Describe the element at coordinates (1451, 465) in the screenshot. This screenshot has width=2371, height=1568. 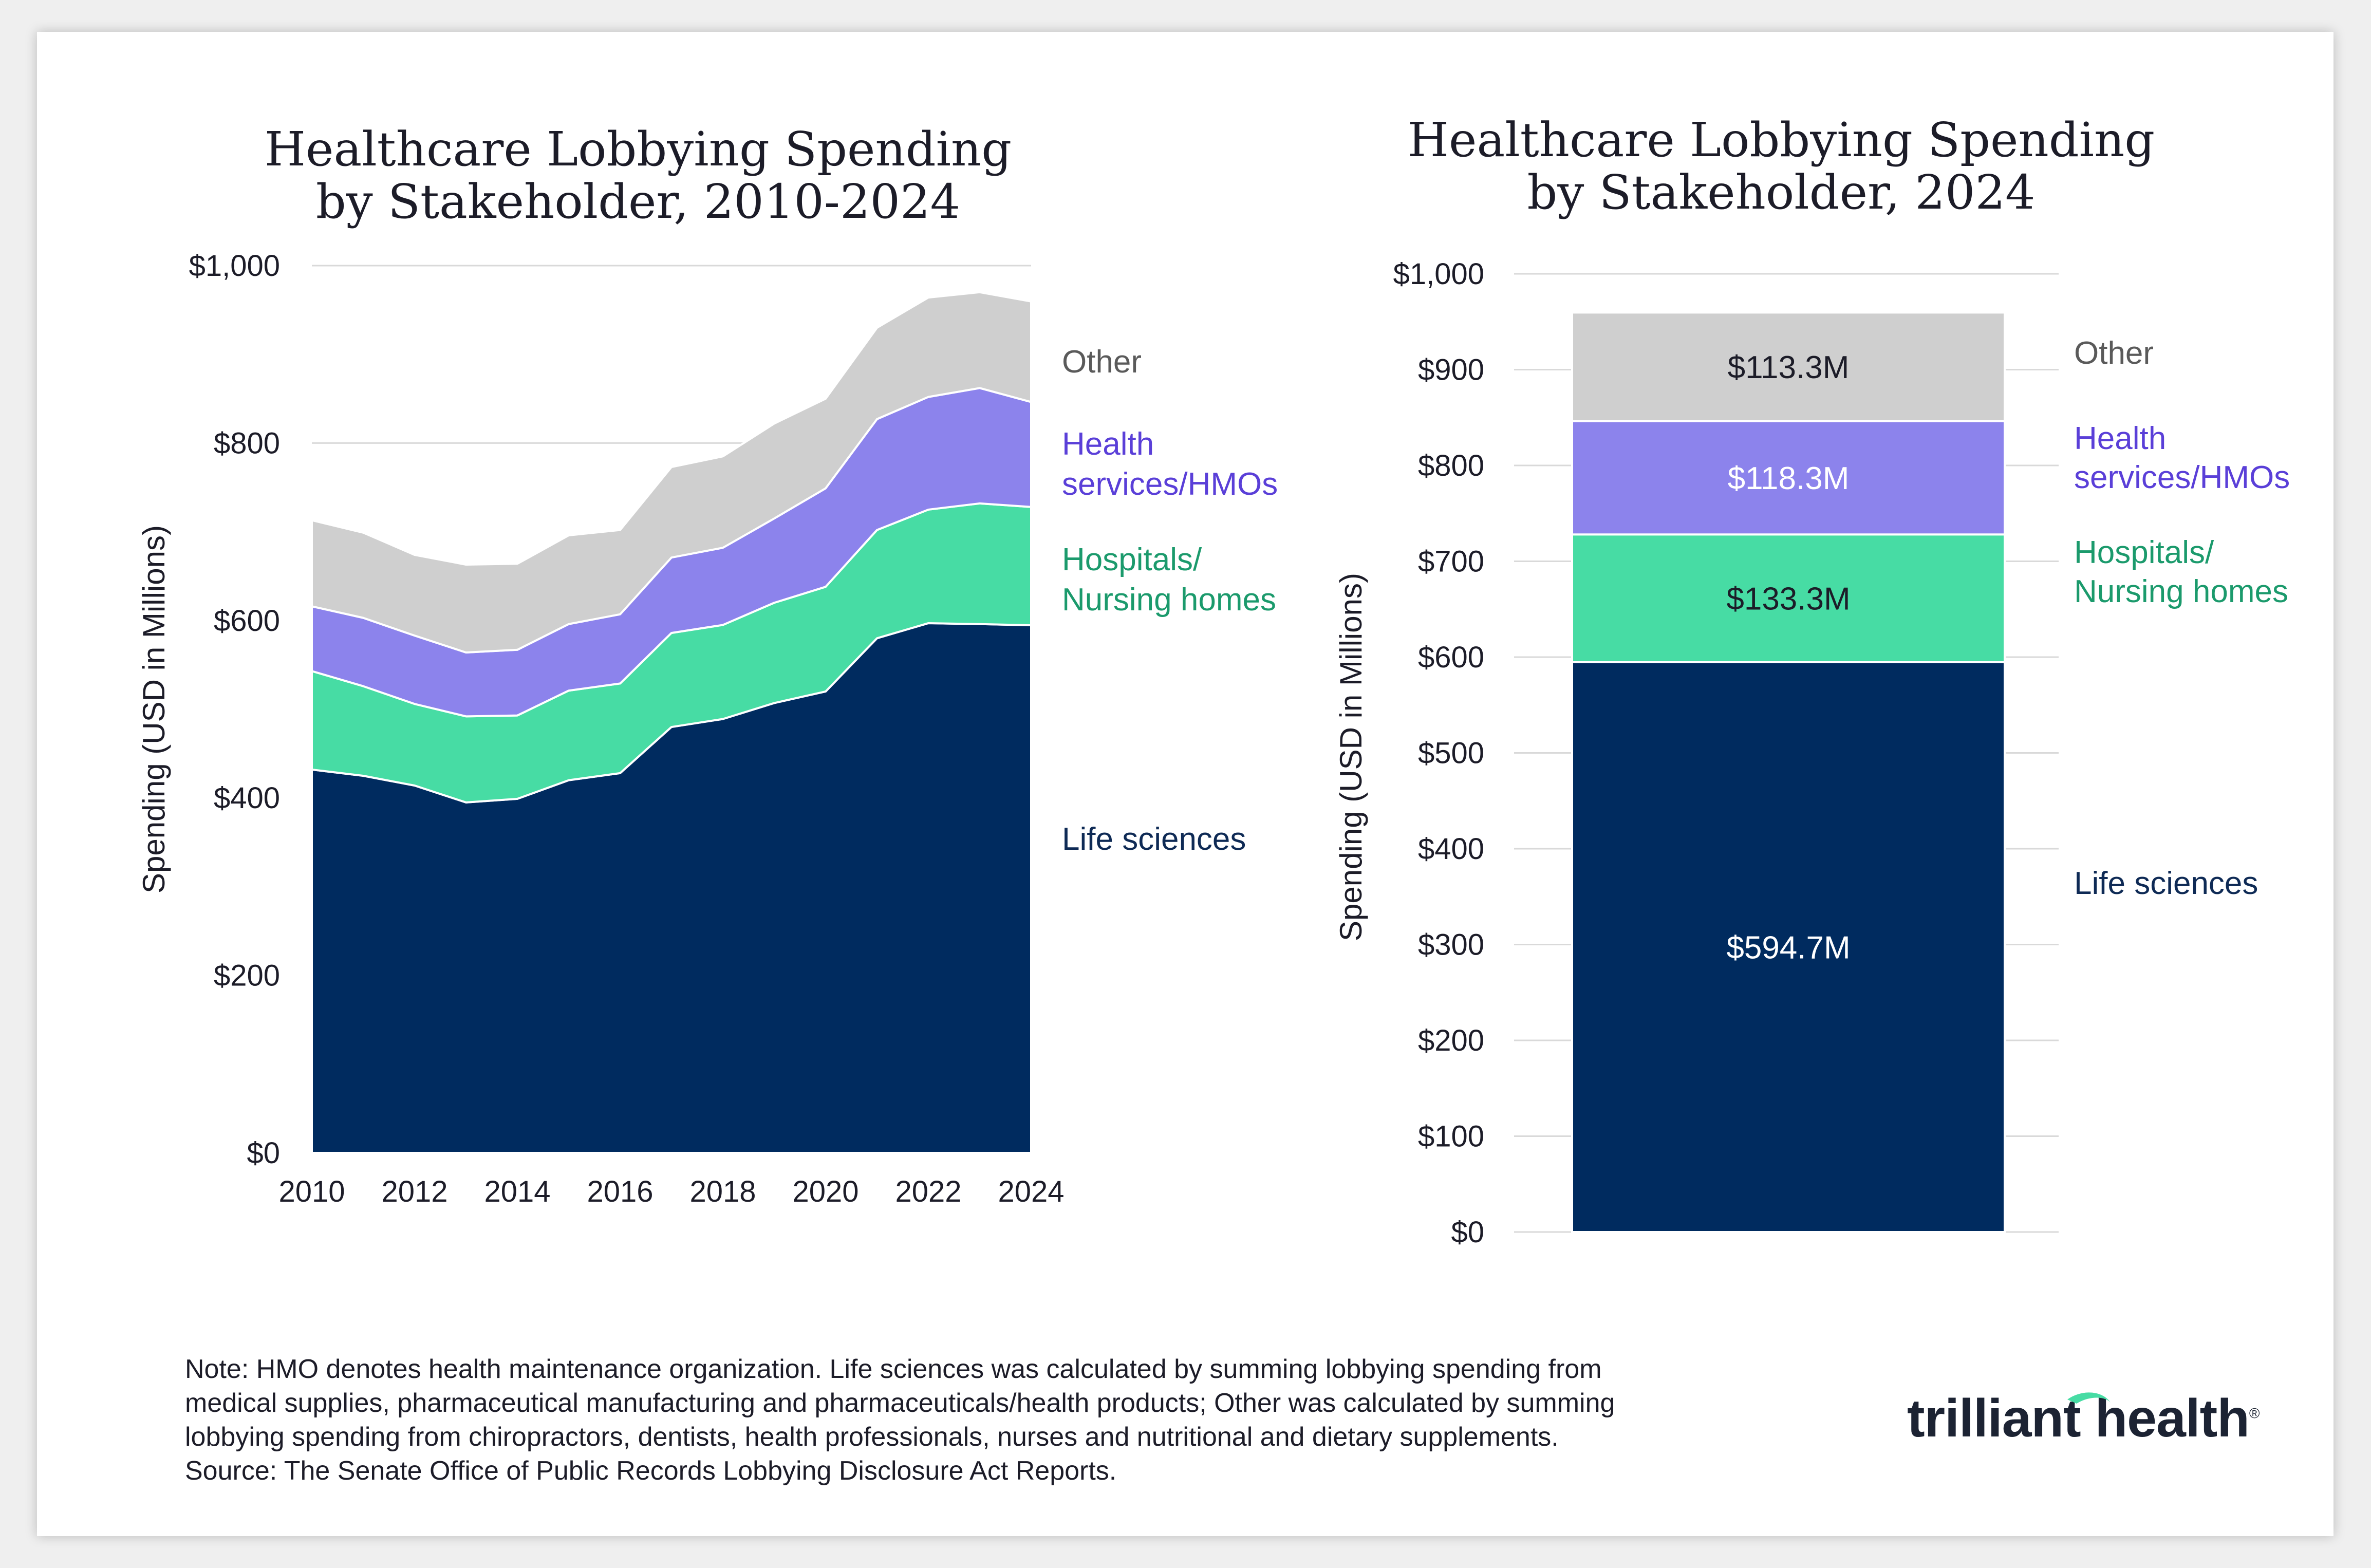
I see `bar-y-tick-label: $800` at that location.